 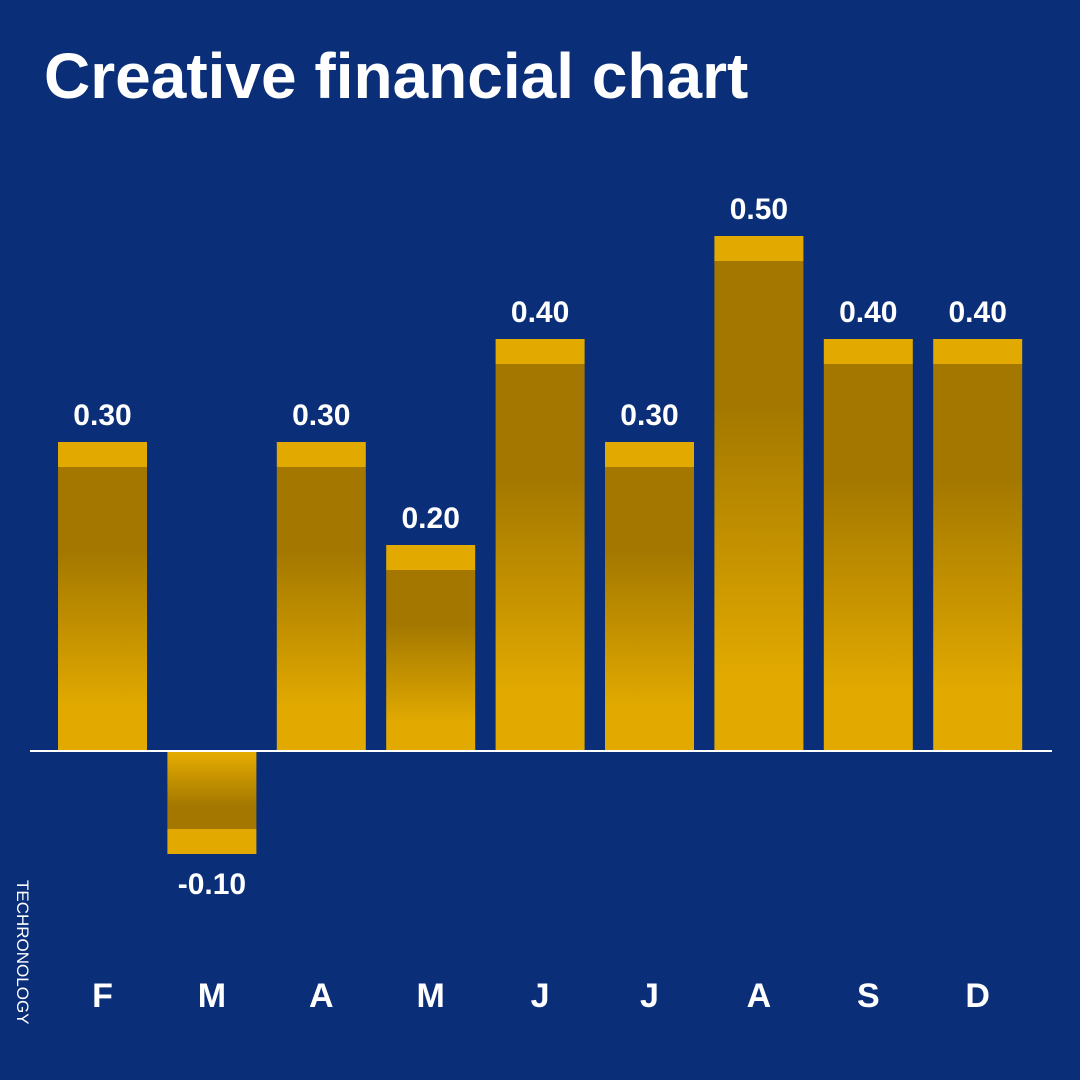 What do you see at coordinates (431, 758) in the screenshot?
I see `bar-group: 0.20 M` at bounding box center [431, 758].